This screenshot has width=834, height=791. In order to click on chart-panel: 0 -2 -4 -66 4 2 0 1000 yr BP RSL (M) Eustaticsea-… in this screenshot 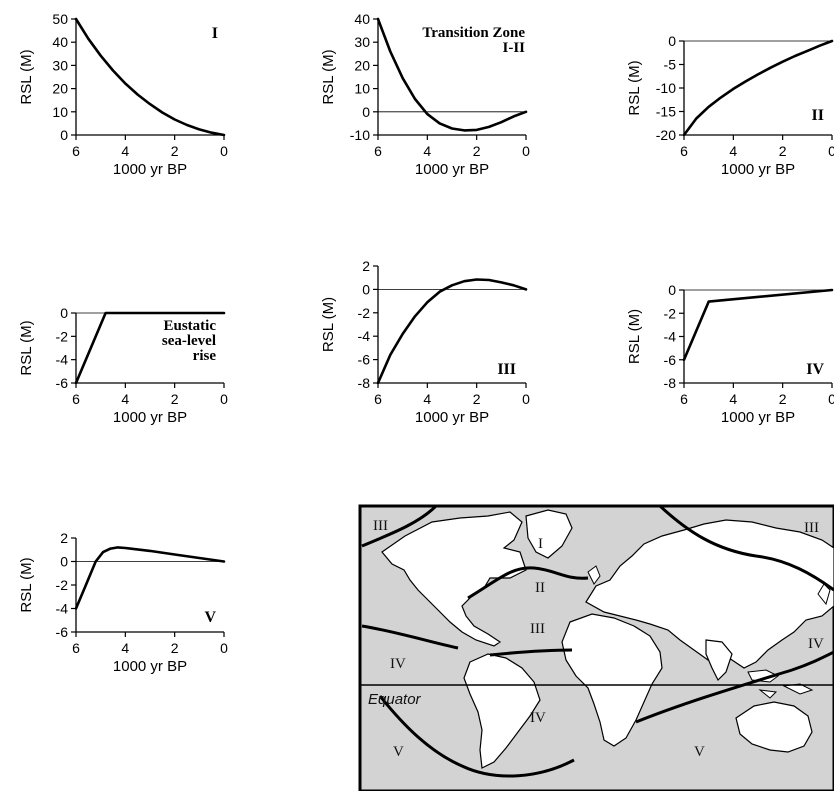, I will do `click(123, 365)`.